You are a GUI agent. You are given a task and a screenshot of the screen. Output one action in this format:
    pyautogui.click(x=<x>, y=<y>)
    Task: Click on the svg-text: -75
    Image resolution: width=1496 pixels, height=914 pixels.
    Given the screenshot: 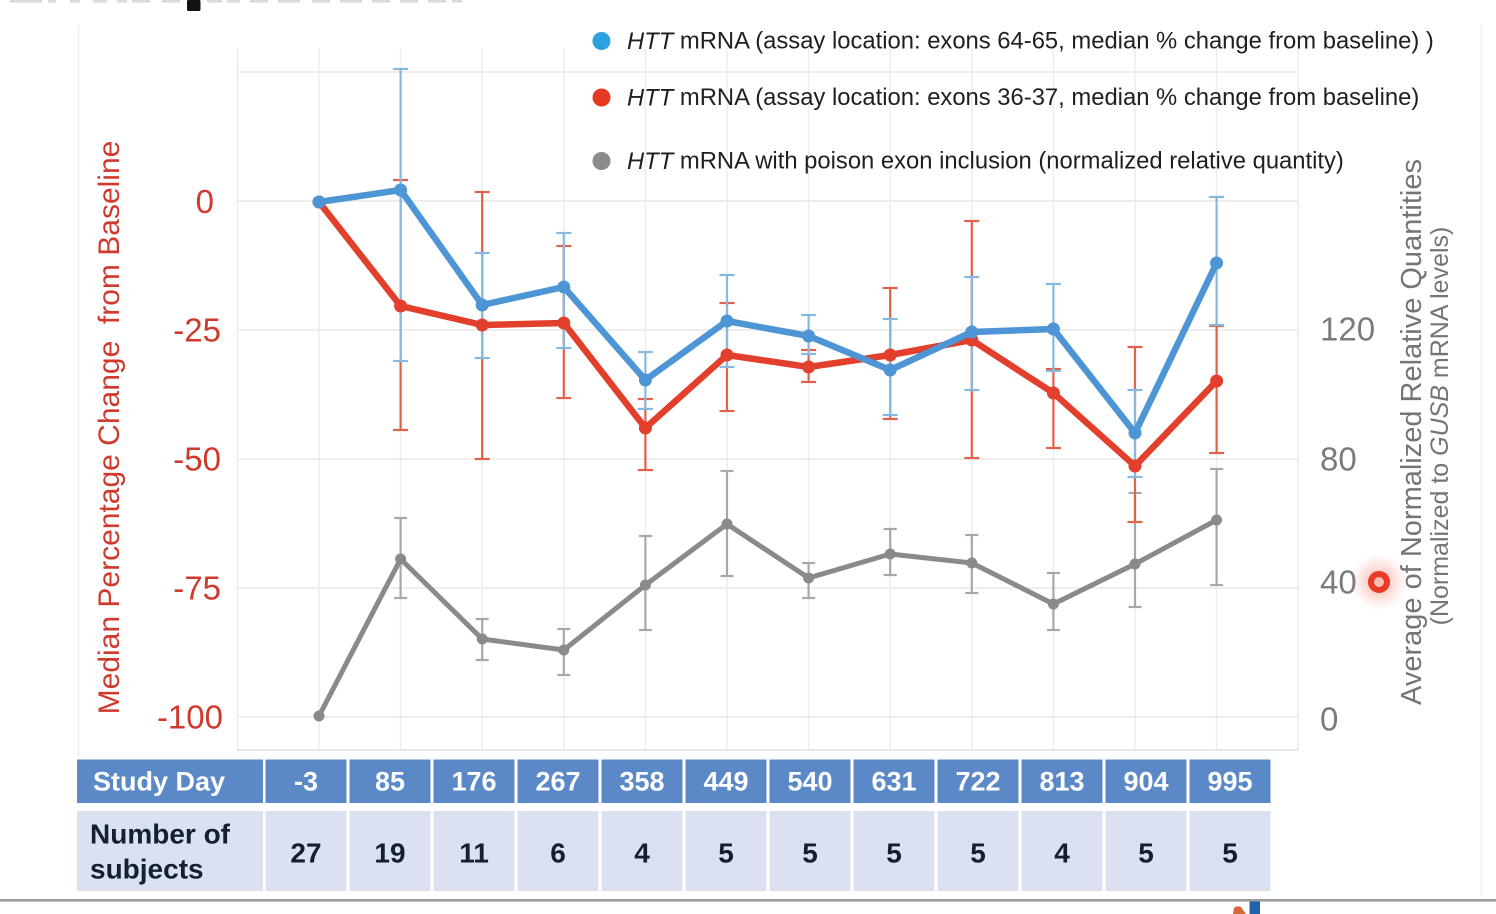 What is the action you would take?
    pyautogui.click(x=197, y=588)
    